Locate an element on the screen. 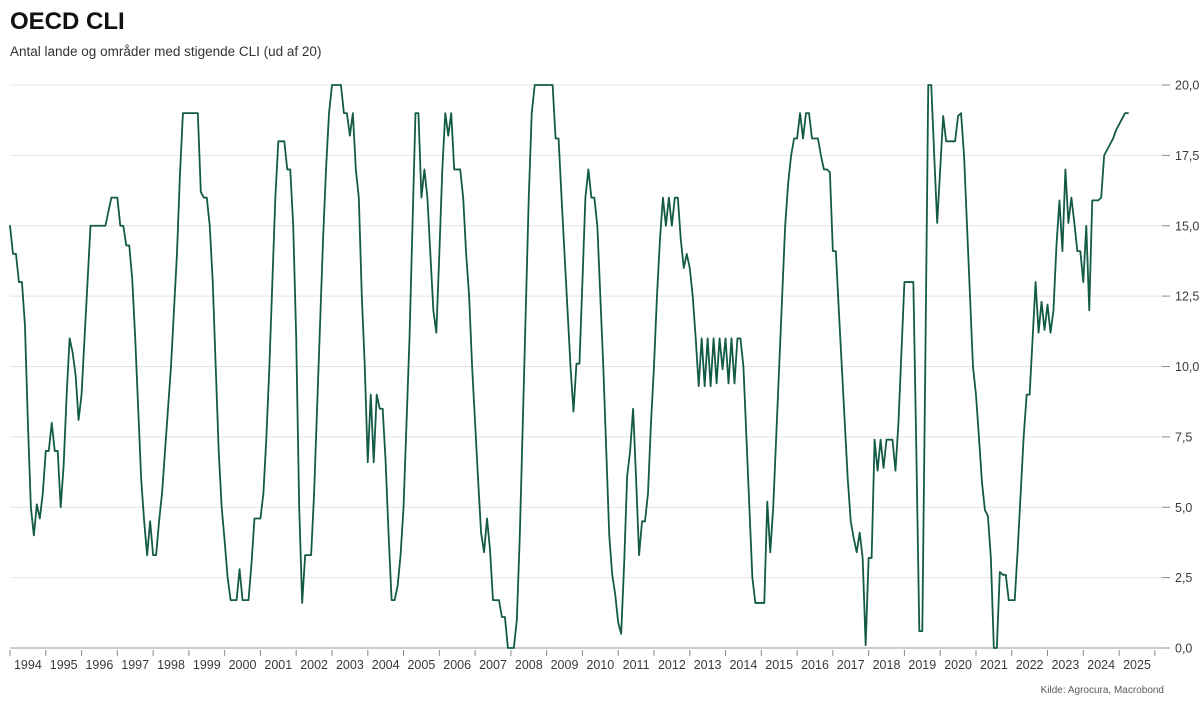 This screenshot has width=1200, height=704. x-tick-label: 2017 is located at coordinates (851, 665).